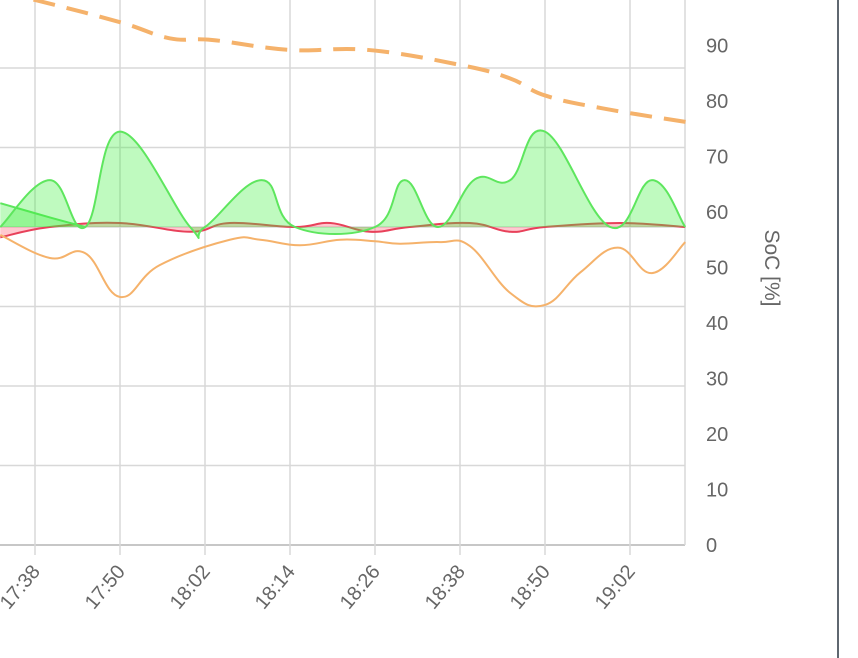 This screenshot has width=858, height=658. Describe the element at coordinates (717, 102) in the screenshot. I see `right-axis-tick-label: 80` at that location.